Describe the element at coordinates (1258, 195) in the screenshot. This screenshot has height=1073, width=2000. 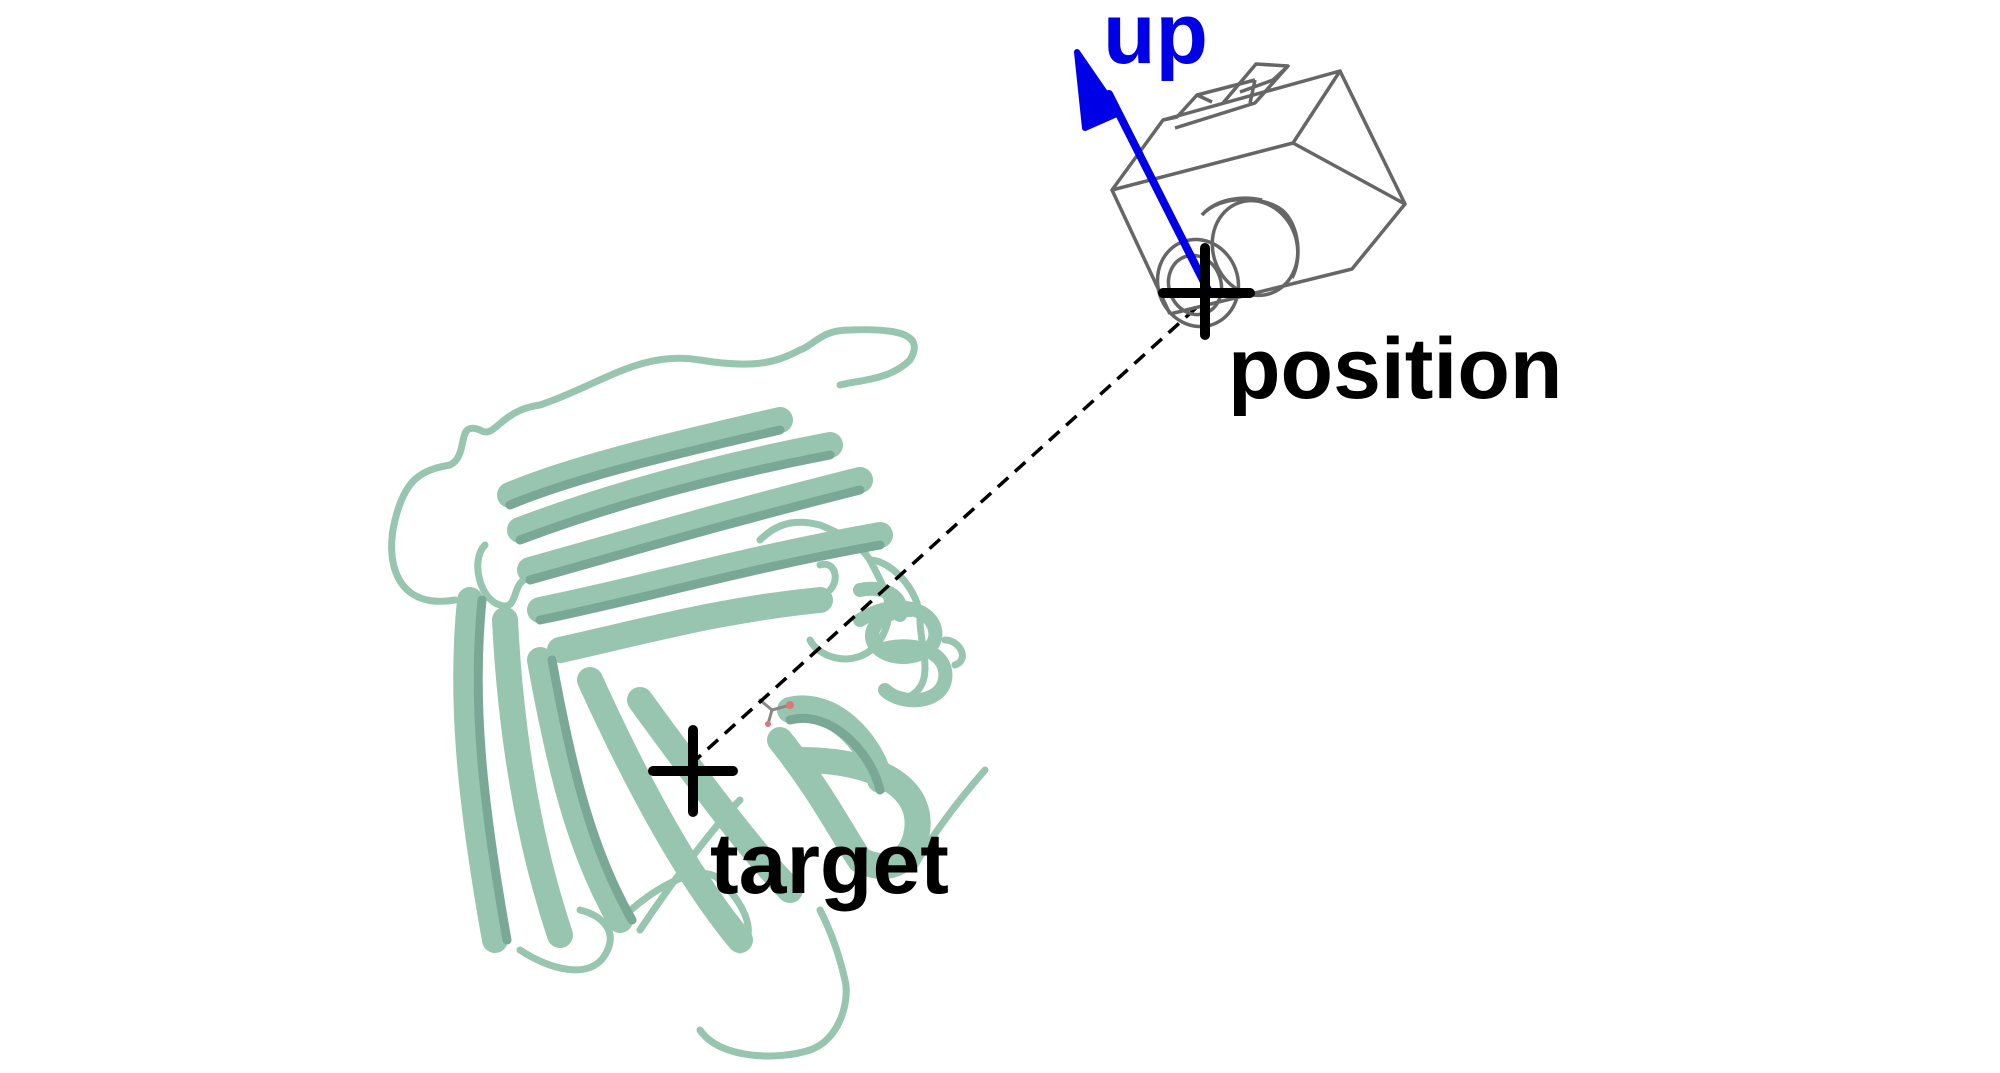
I see `camera-icon` at that location.